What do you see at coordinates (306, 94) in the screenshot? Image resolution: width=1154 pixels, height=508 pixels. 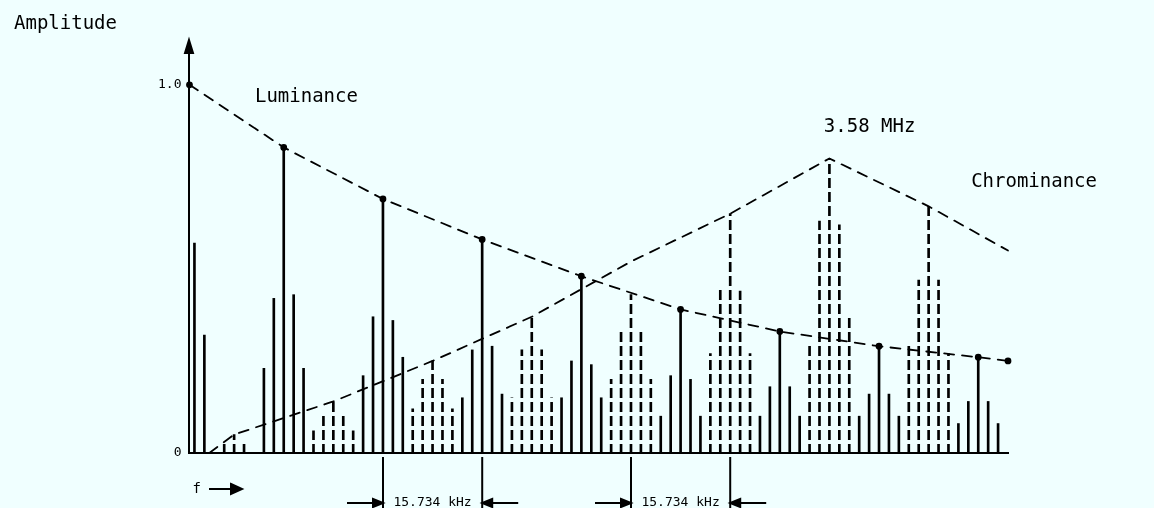 I see `series-label: Luminance` at bounding box center [306, 94].